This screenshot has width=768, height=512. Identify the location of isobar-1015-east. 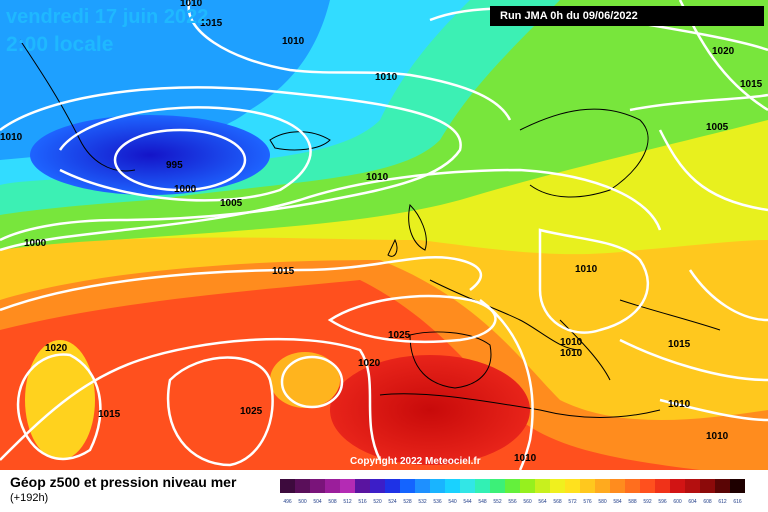
(693, 360).